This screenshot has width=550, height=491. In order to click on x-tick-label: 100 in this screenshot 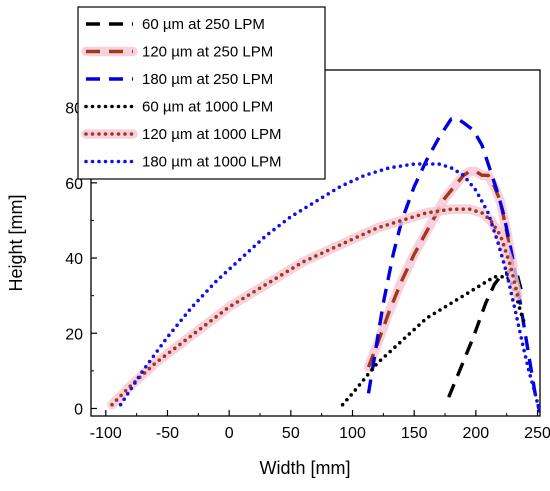, I will do `click(352, 433)`.